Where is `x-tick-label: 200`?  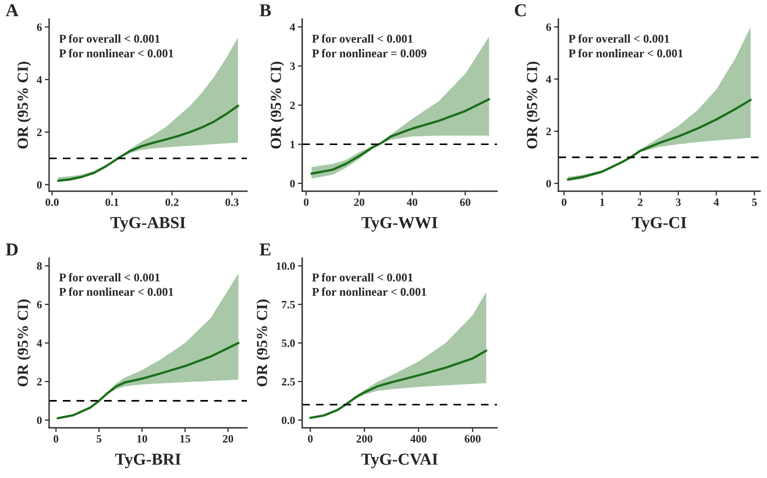 x-tick-label: 200 is located at coordinates (364, 439).